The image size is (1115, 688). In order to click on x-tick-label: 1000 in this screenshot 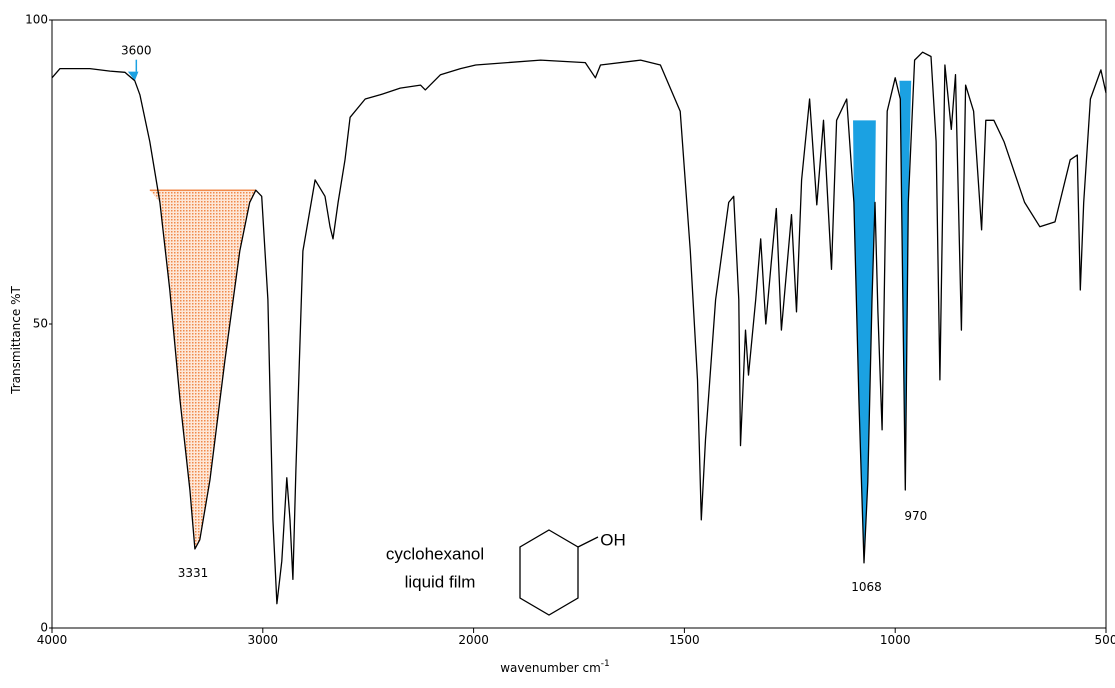, I will do `click(895, 640)`.